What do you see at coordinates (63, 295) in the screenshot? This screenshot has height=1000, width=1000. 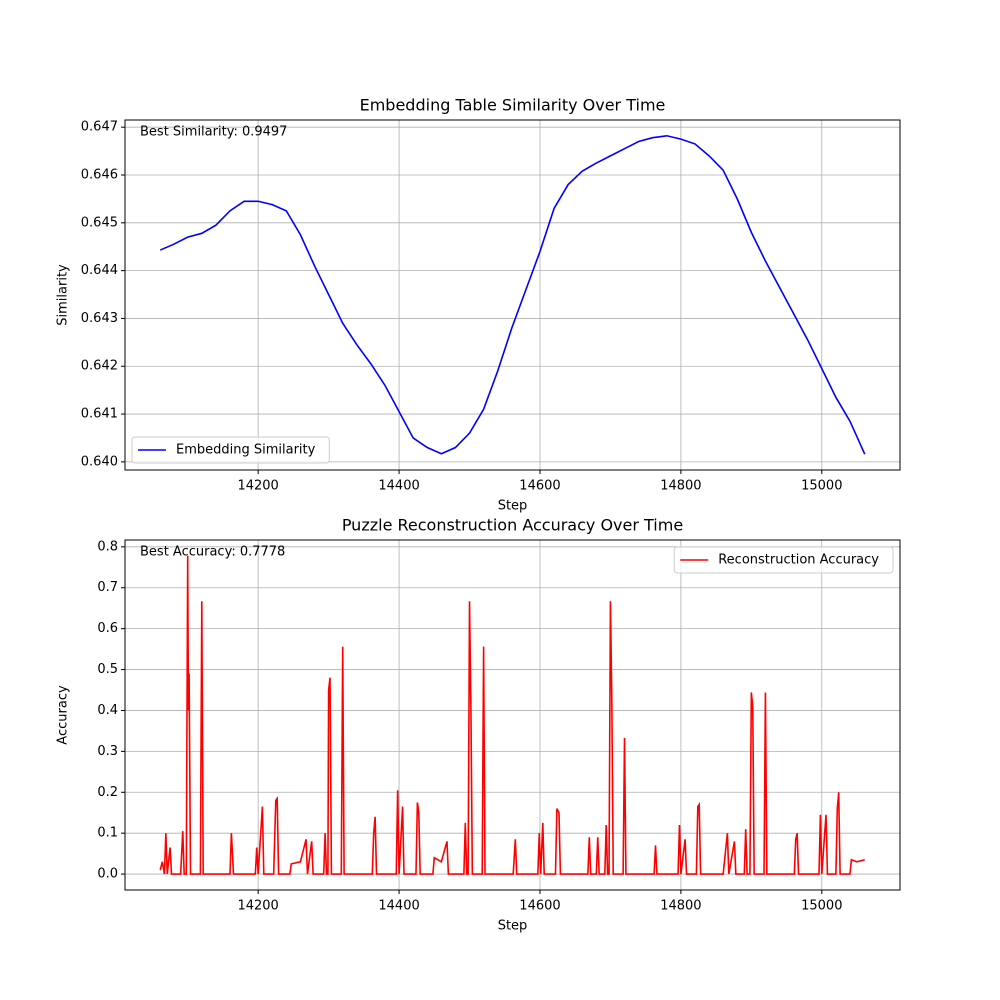 I see `y-axis-label: Similarity` at bounding box center [63, 295].